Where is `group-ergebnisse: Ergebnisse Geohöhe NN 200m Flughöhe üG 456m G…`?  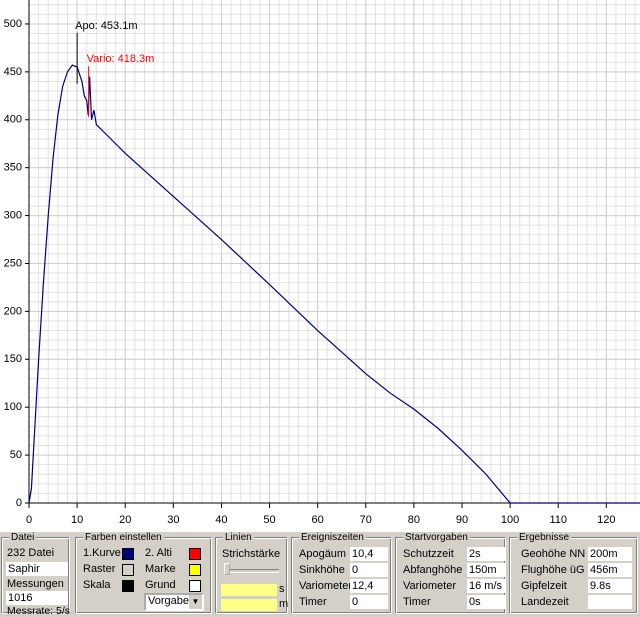 group-ergebnisse: Ergebnisse Geohöhe NN 200m Flughöhe üG 456m G… is located at coordinates (574, 573).